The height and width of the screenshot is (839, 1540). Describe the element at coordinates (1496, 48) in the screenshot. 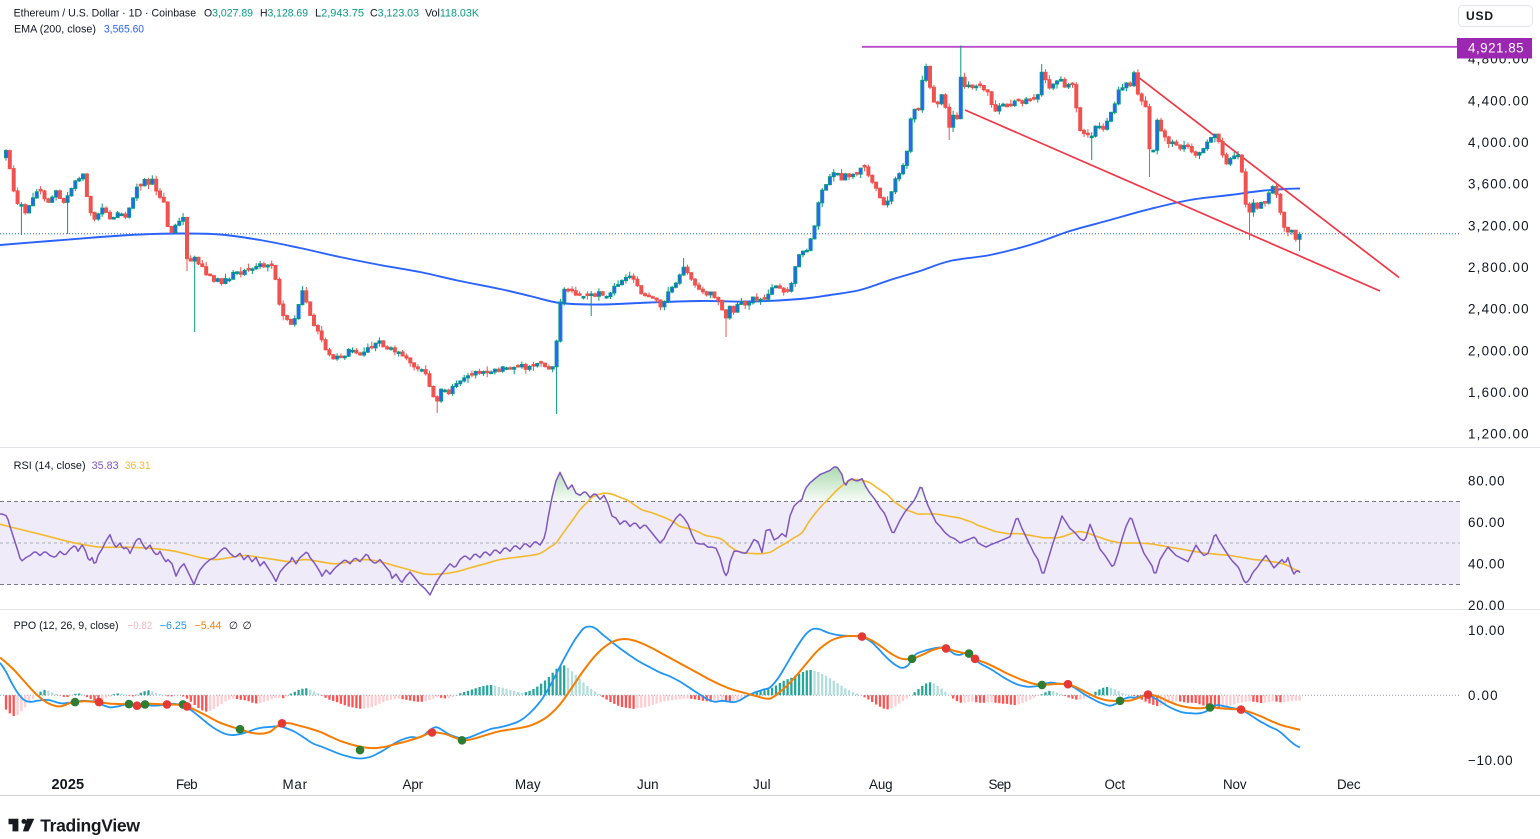

I see `svg-text: 4,921.85` at that location.